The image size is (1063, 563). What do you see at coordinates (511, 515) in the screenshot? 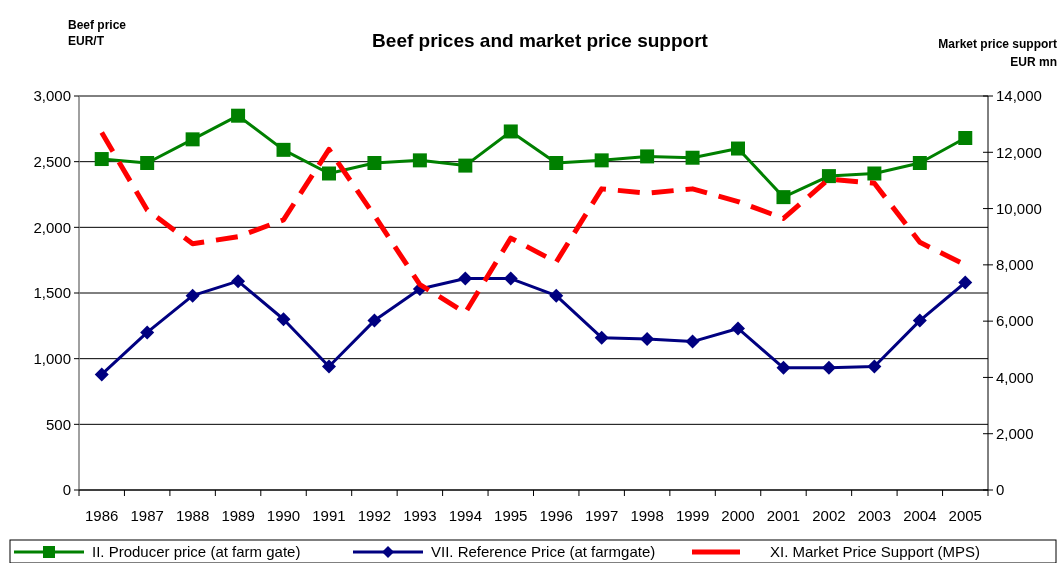
I see `x-tick-label: 1995` at bounding box center [511, 515].